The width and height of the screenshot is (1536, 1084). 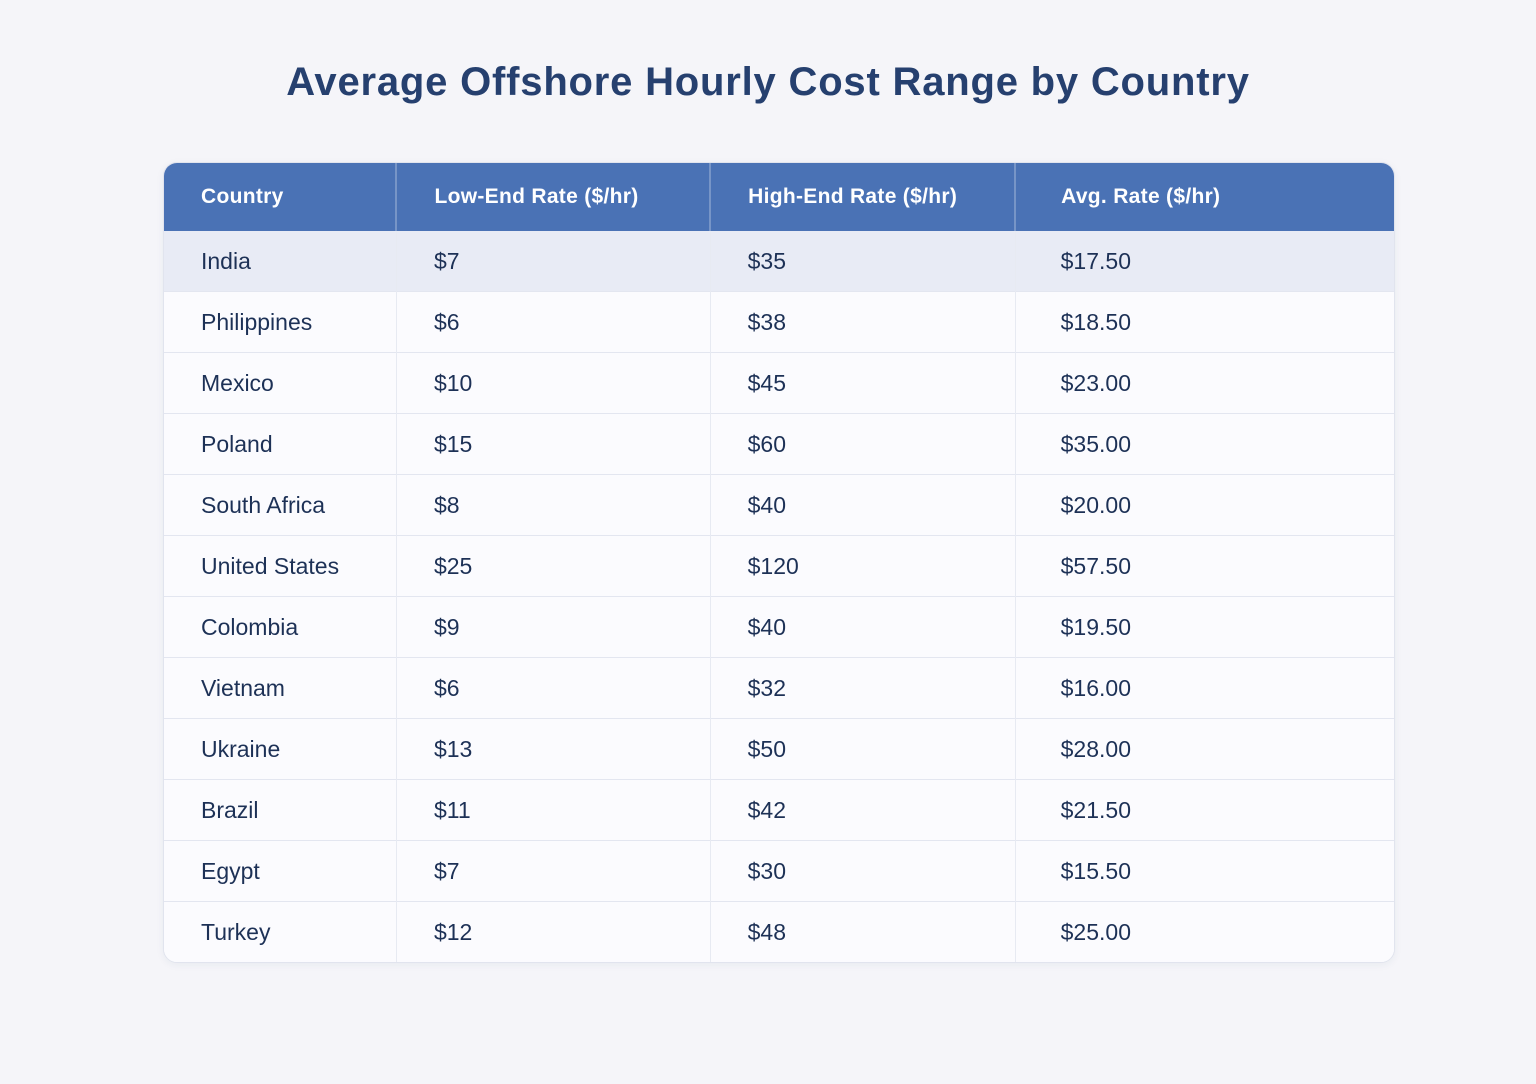 I want to click on cell-avg-rate: $25.00, so click(x=1204, y=931).